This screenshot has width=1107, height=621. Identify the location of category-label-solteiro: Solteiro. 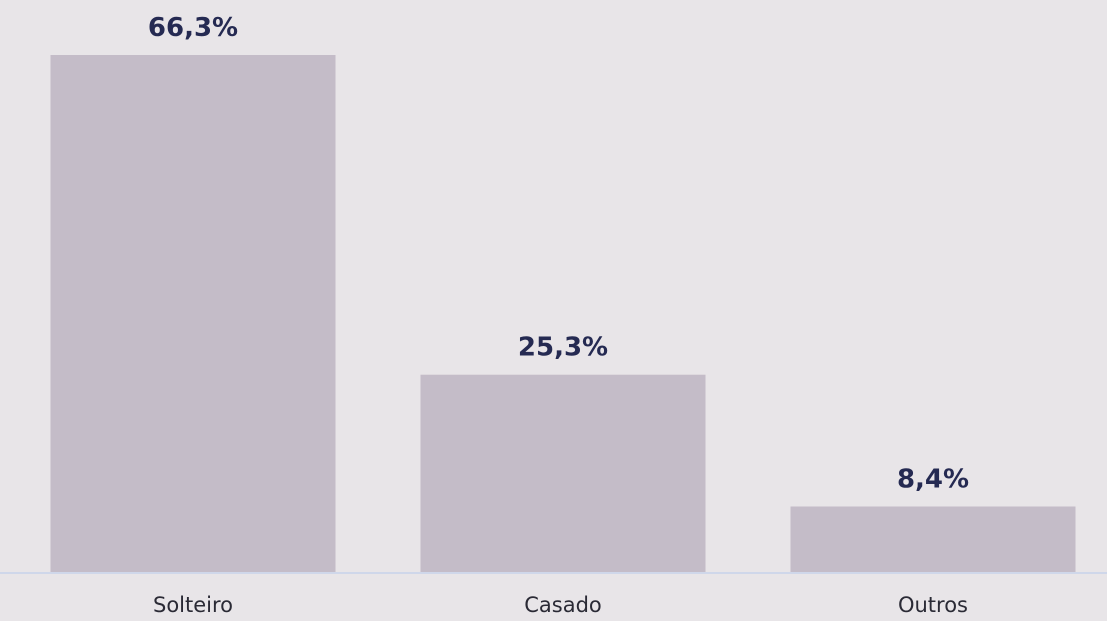
(193, 605).